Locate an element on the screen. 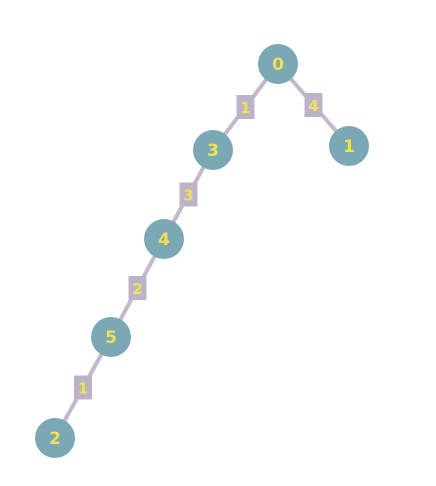 The width and height of the screenshot is (436, 486). edge-weight-label: 3 is located at coordinates (188, 196).